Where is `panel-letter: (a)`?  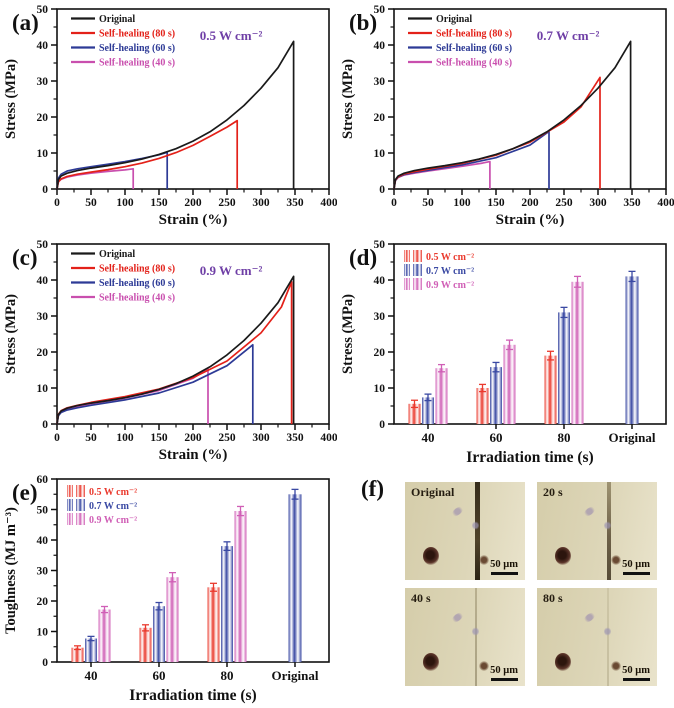 panel-letter: (a) is located at coordinates (25, 22).